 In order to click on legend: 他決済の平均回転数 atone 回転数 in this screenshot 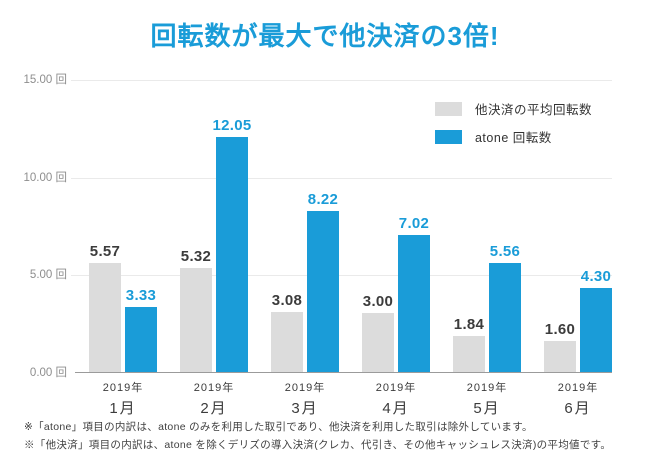, I will do `click(513, 127)`.